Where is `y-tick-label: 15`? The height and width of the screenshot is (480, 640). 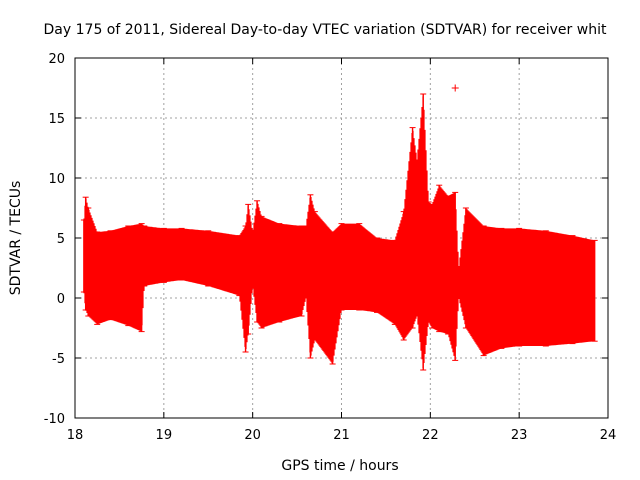 y-tick-label: 15 is located at coordinates (56, 119).